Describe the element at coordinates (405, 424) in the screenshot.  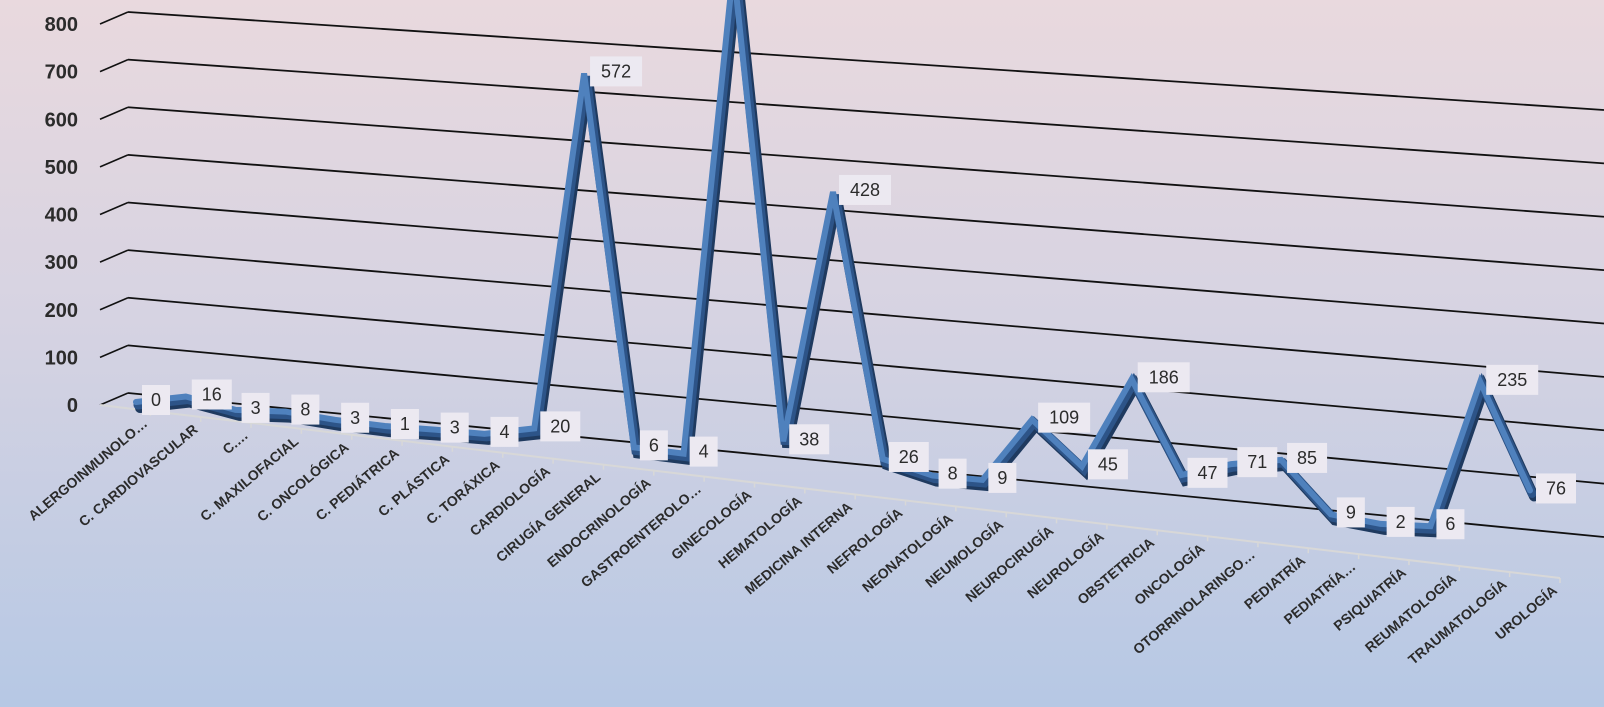
I see `data-label: 1` at that location.